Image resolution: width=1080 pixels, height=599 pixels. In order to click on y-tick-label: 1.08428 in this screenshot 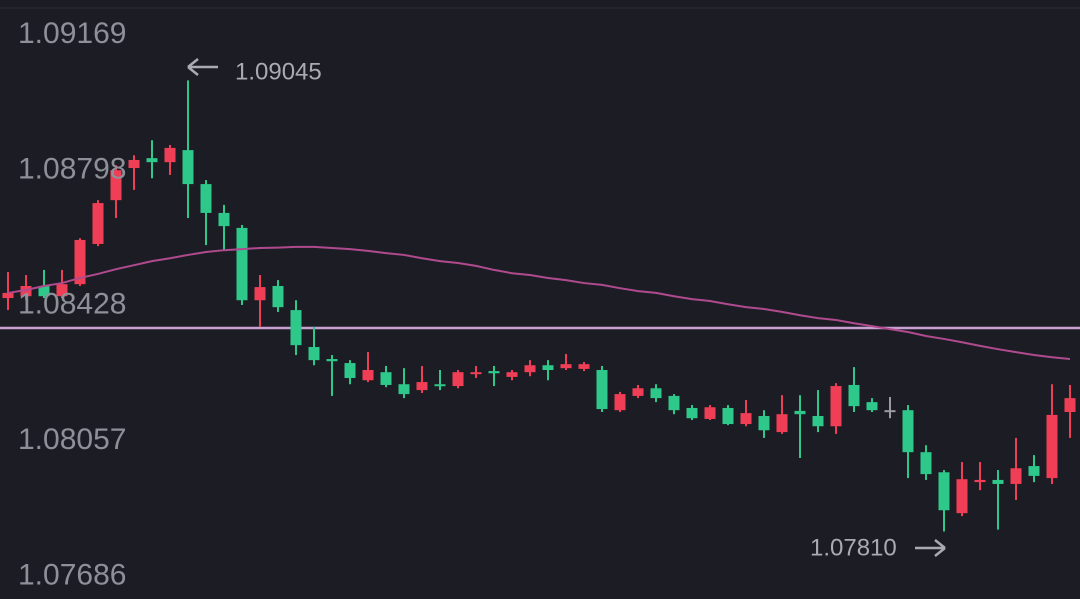, I will do `click(72, 304)`.